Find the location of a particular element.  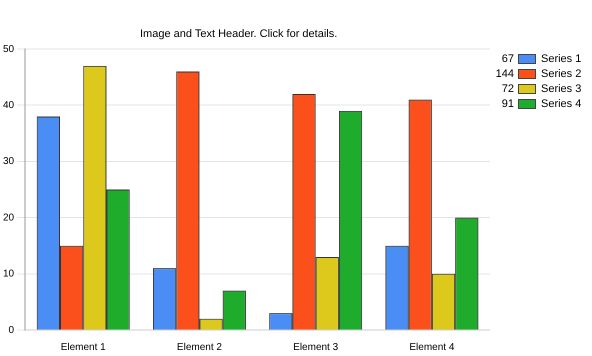

x-tick-label: Element 2 is located at coordinates (199, 347).